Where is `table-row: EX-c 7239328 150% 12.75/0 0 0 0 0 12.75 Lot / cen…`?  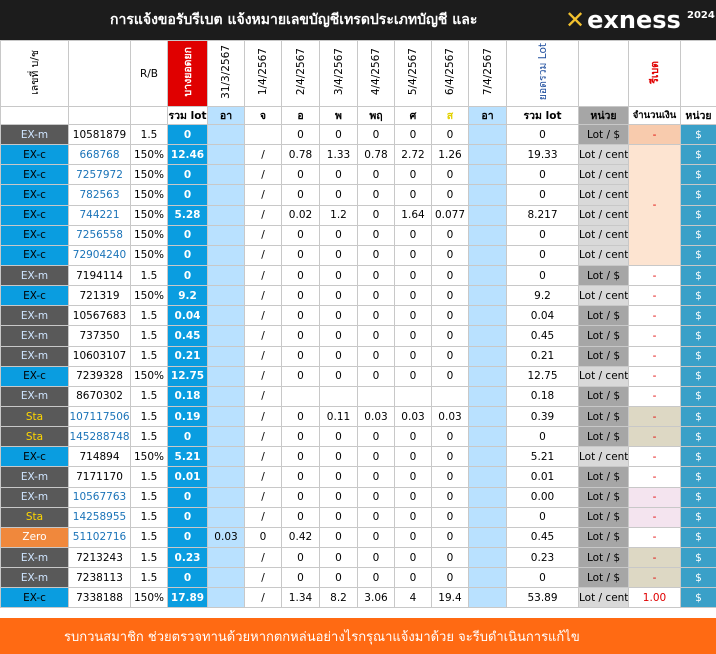 table-row: EX-c 7239328 150% 12.75/0 0 0 0 0 12.75 Lot / cen… is located at coordinates (358, 376).